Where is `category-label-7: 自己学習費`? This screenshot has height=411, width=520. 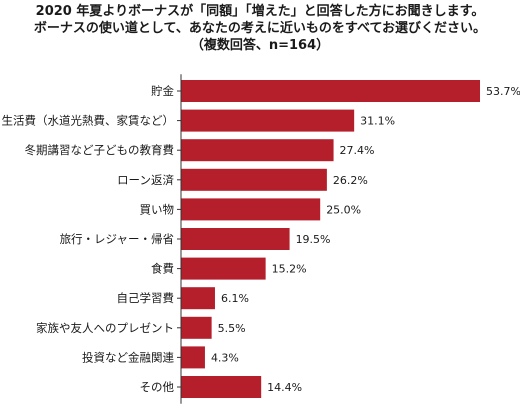 category-label-7: 自己学習費 is located at coordinates (146, 298).